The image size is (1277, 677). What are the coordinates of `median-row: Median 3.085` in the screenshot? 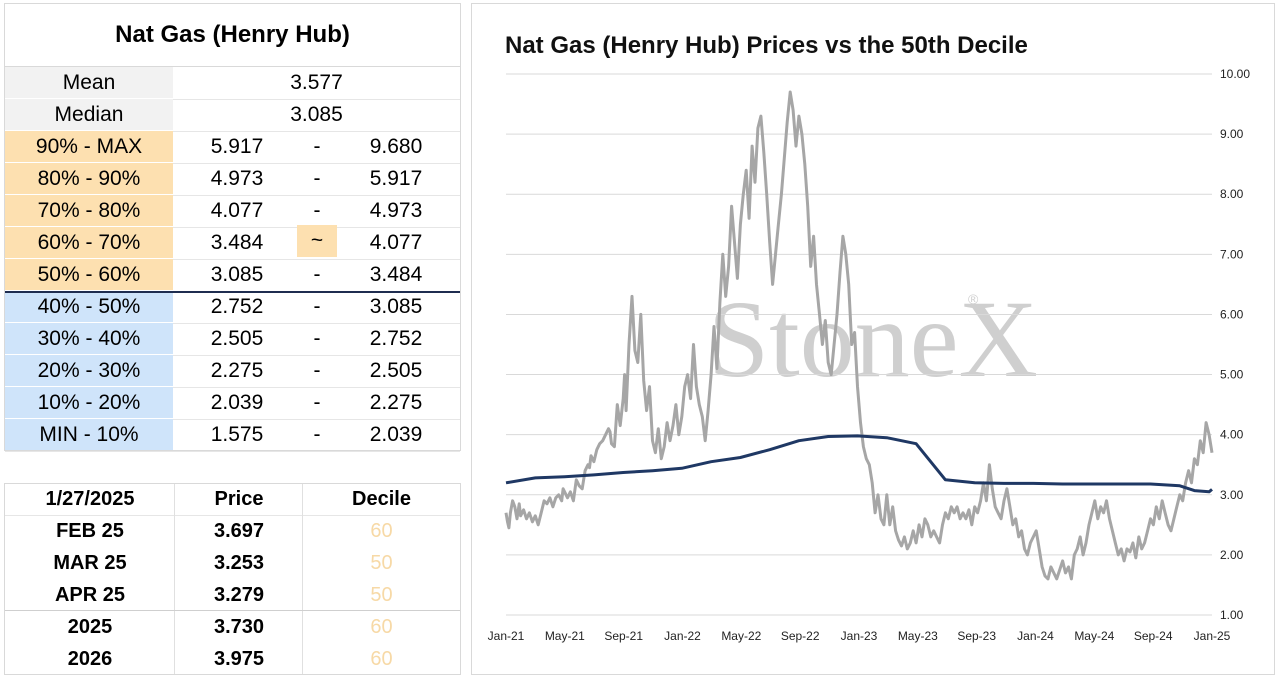 It's located at (232, 115).